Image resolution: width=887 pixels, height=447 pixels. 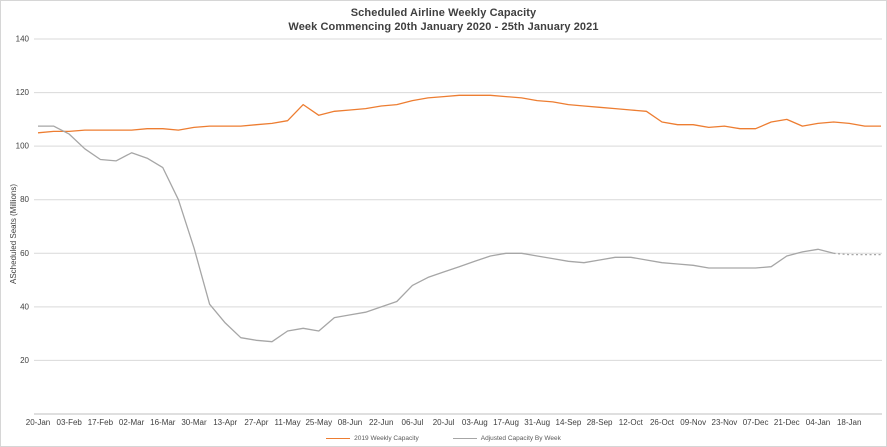 What do you see at coordinates (464, 438) in the screenshot?
I see `legend-line-sample-gray` at bounding box center [464, 438].